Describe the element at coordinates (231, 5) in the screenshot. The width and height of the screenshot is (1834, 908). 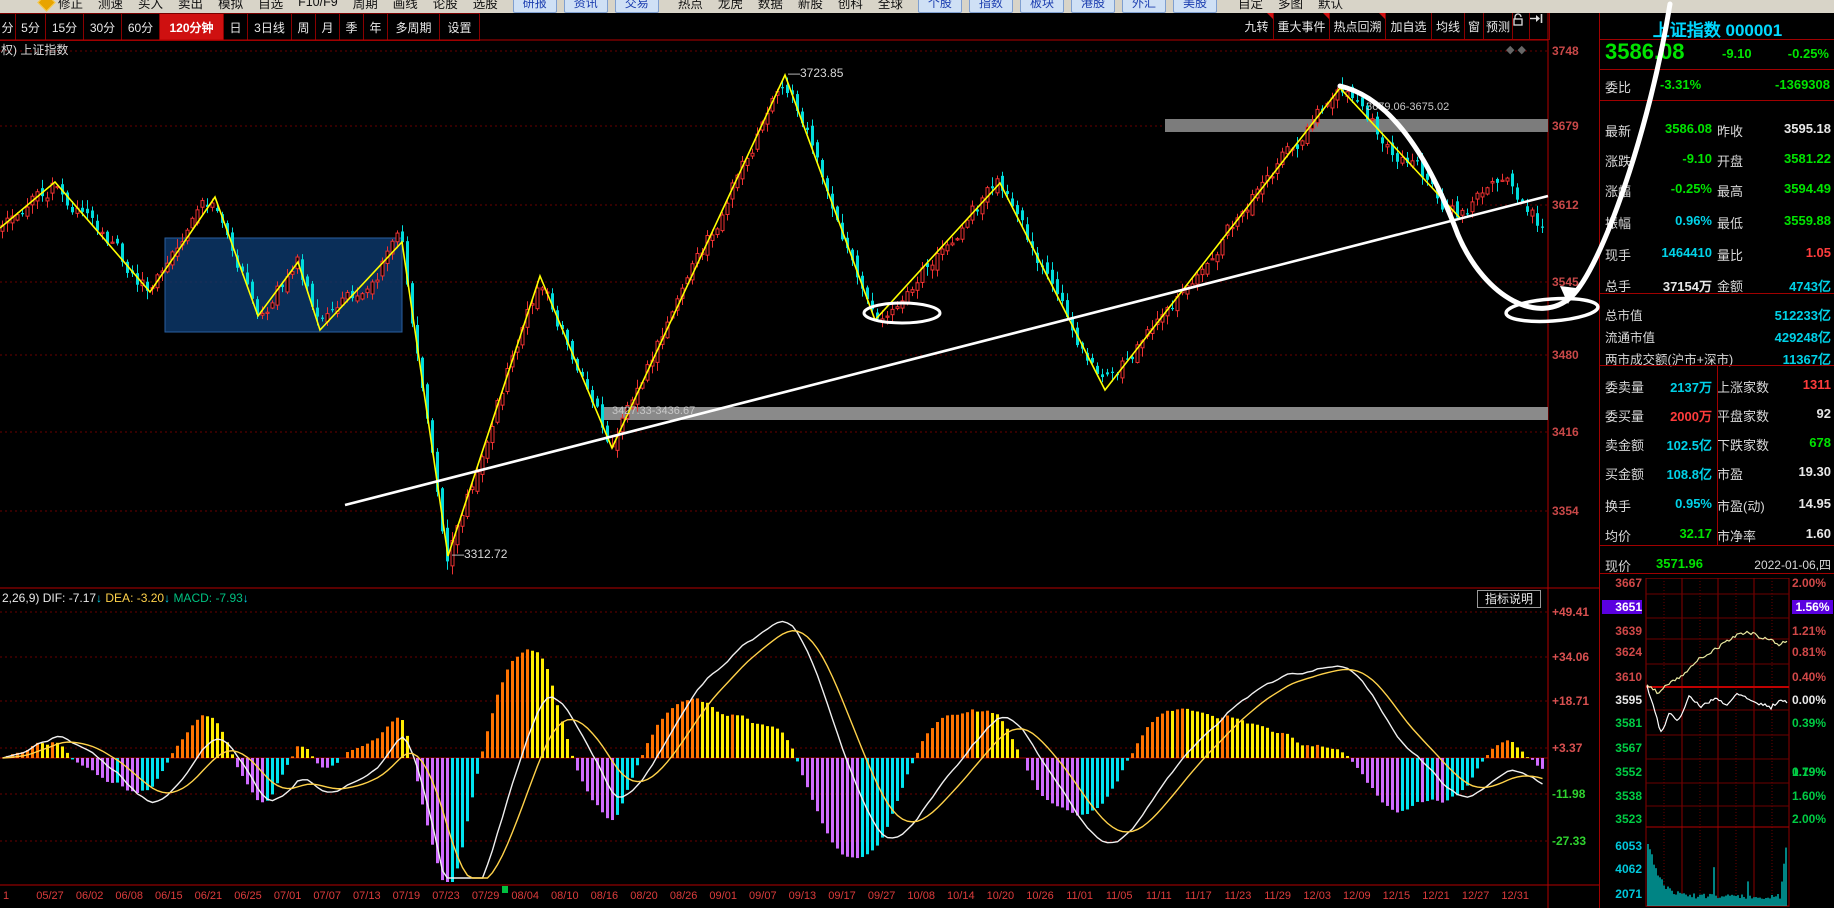
I see `menu-item-4: 模拟` at that location.